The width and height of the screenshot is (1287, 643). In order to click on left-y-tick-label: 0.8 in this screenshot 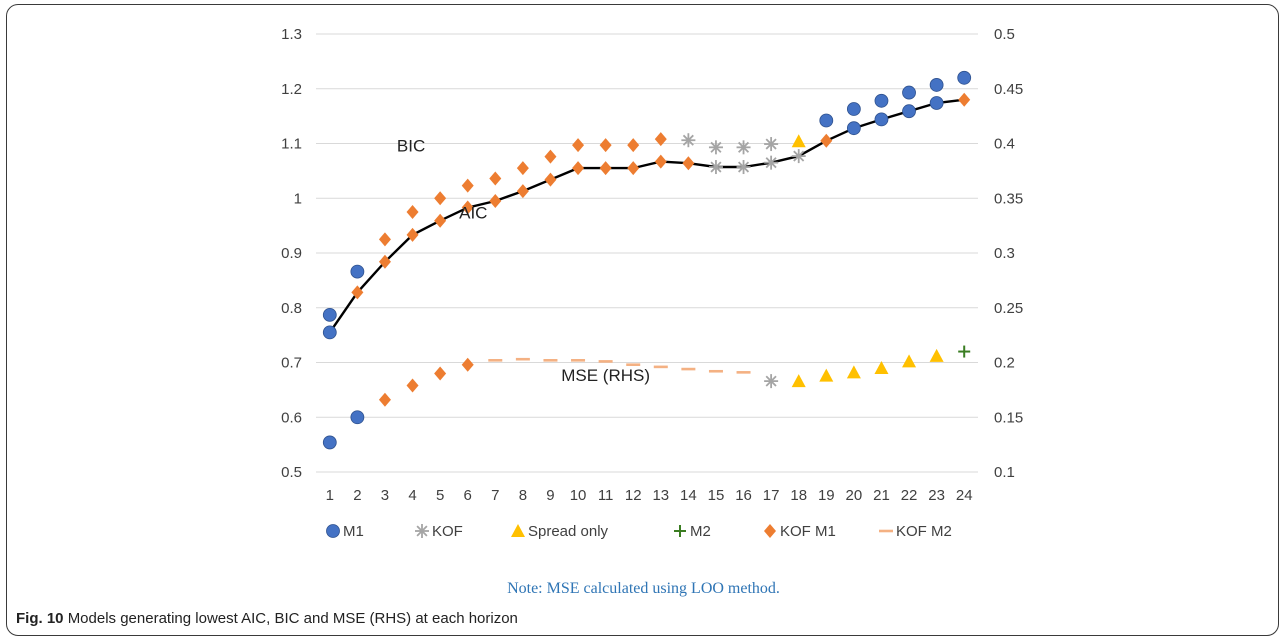, I will do `click(291, 308)`.